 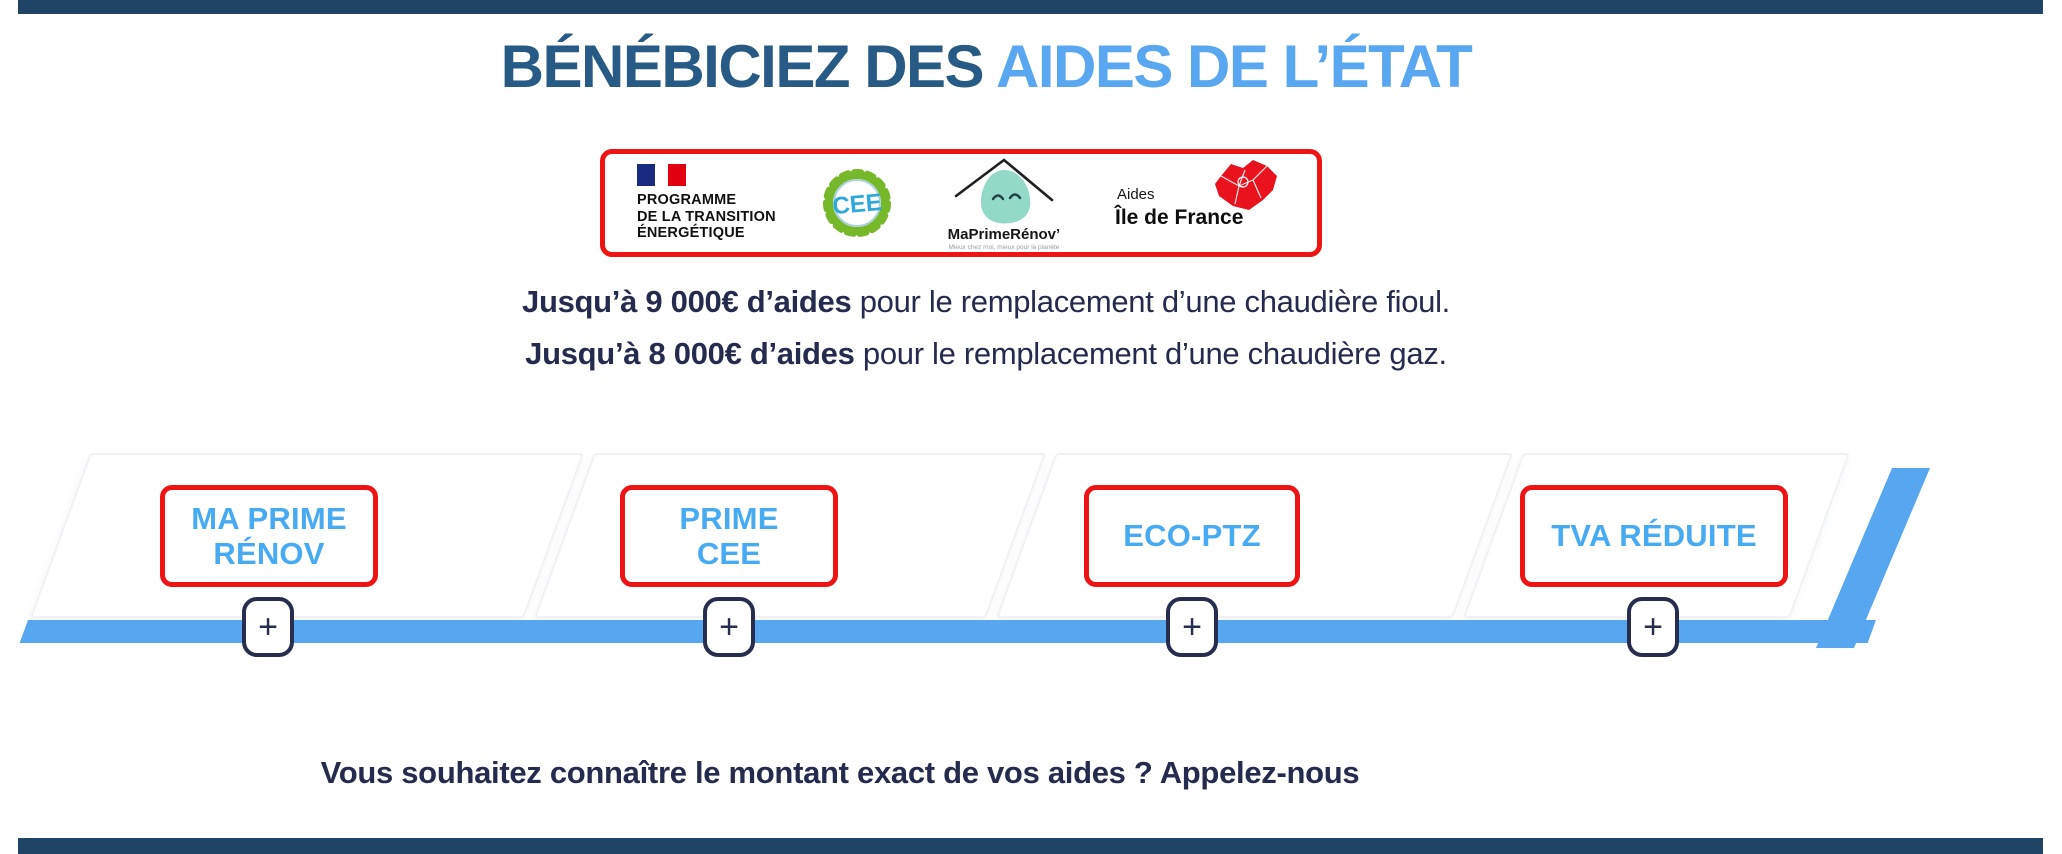 What do you see at coordinates (1246, 185) in the screenshot?
I see `ile-de-france-map-icon` at bounding box center [1246, 185].